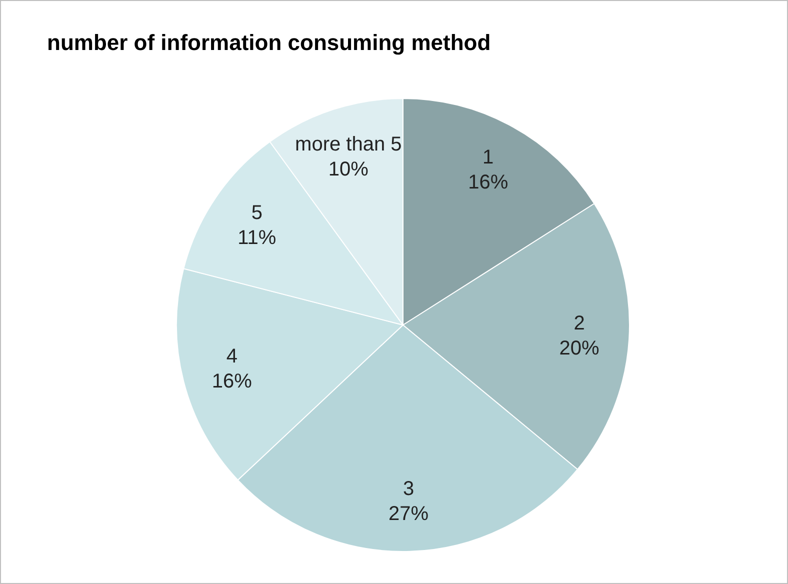 The height and width of the screenshot is (584, 788). Describe the element at coordinates (408, 514) in the screenshot. I see `data-label: 27%` at that location.